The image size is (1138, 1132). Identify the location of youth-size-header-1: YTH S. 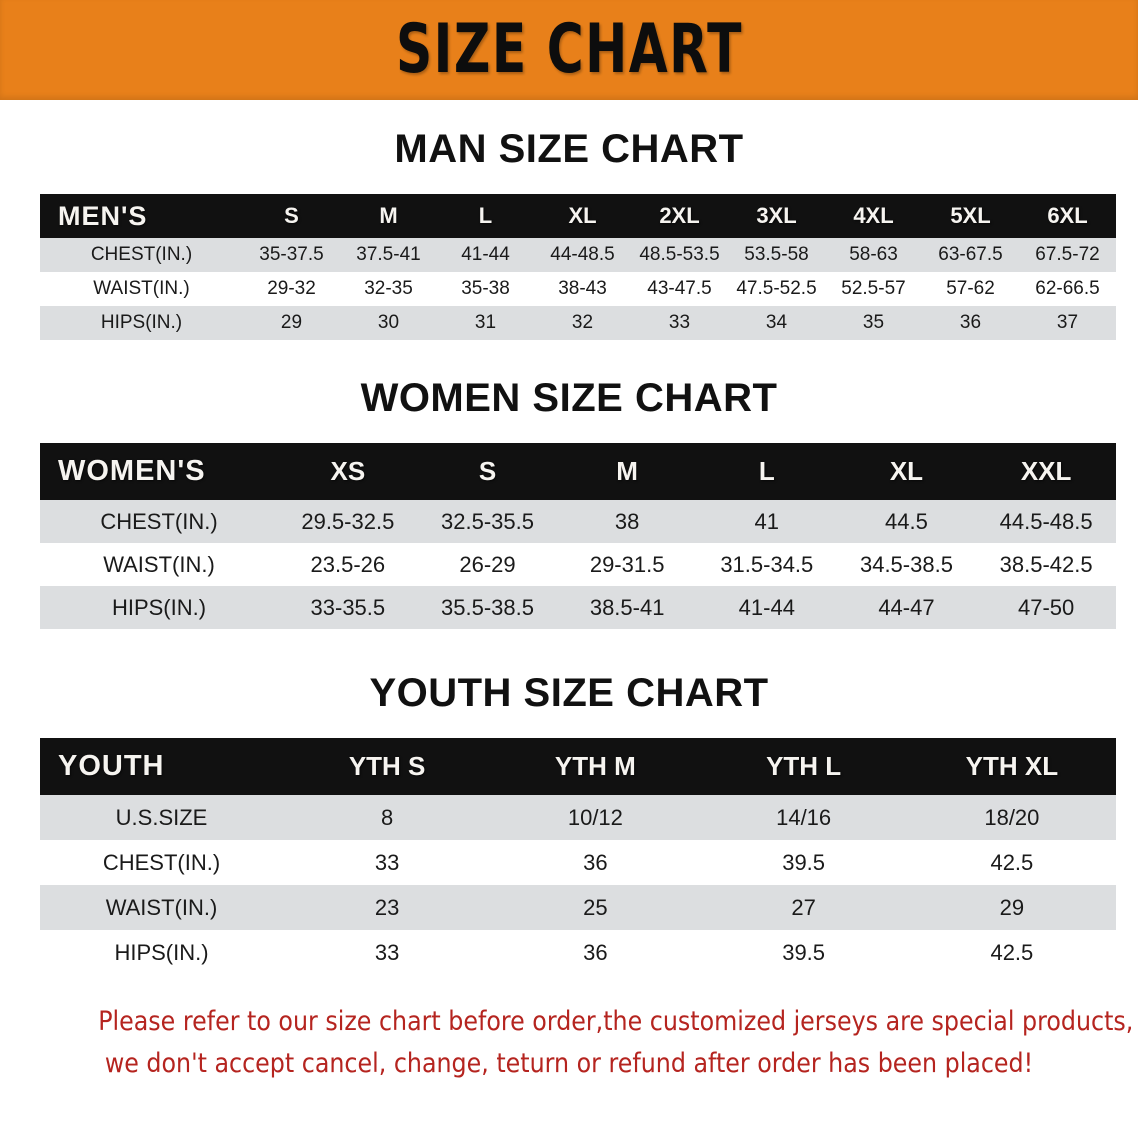
(387, 766).